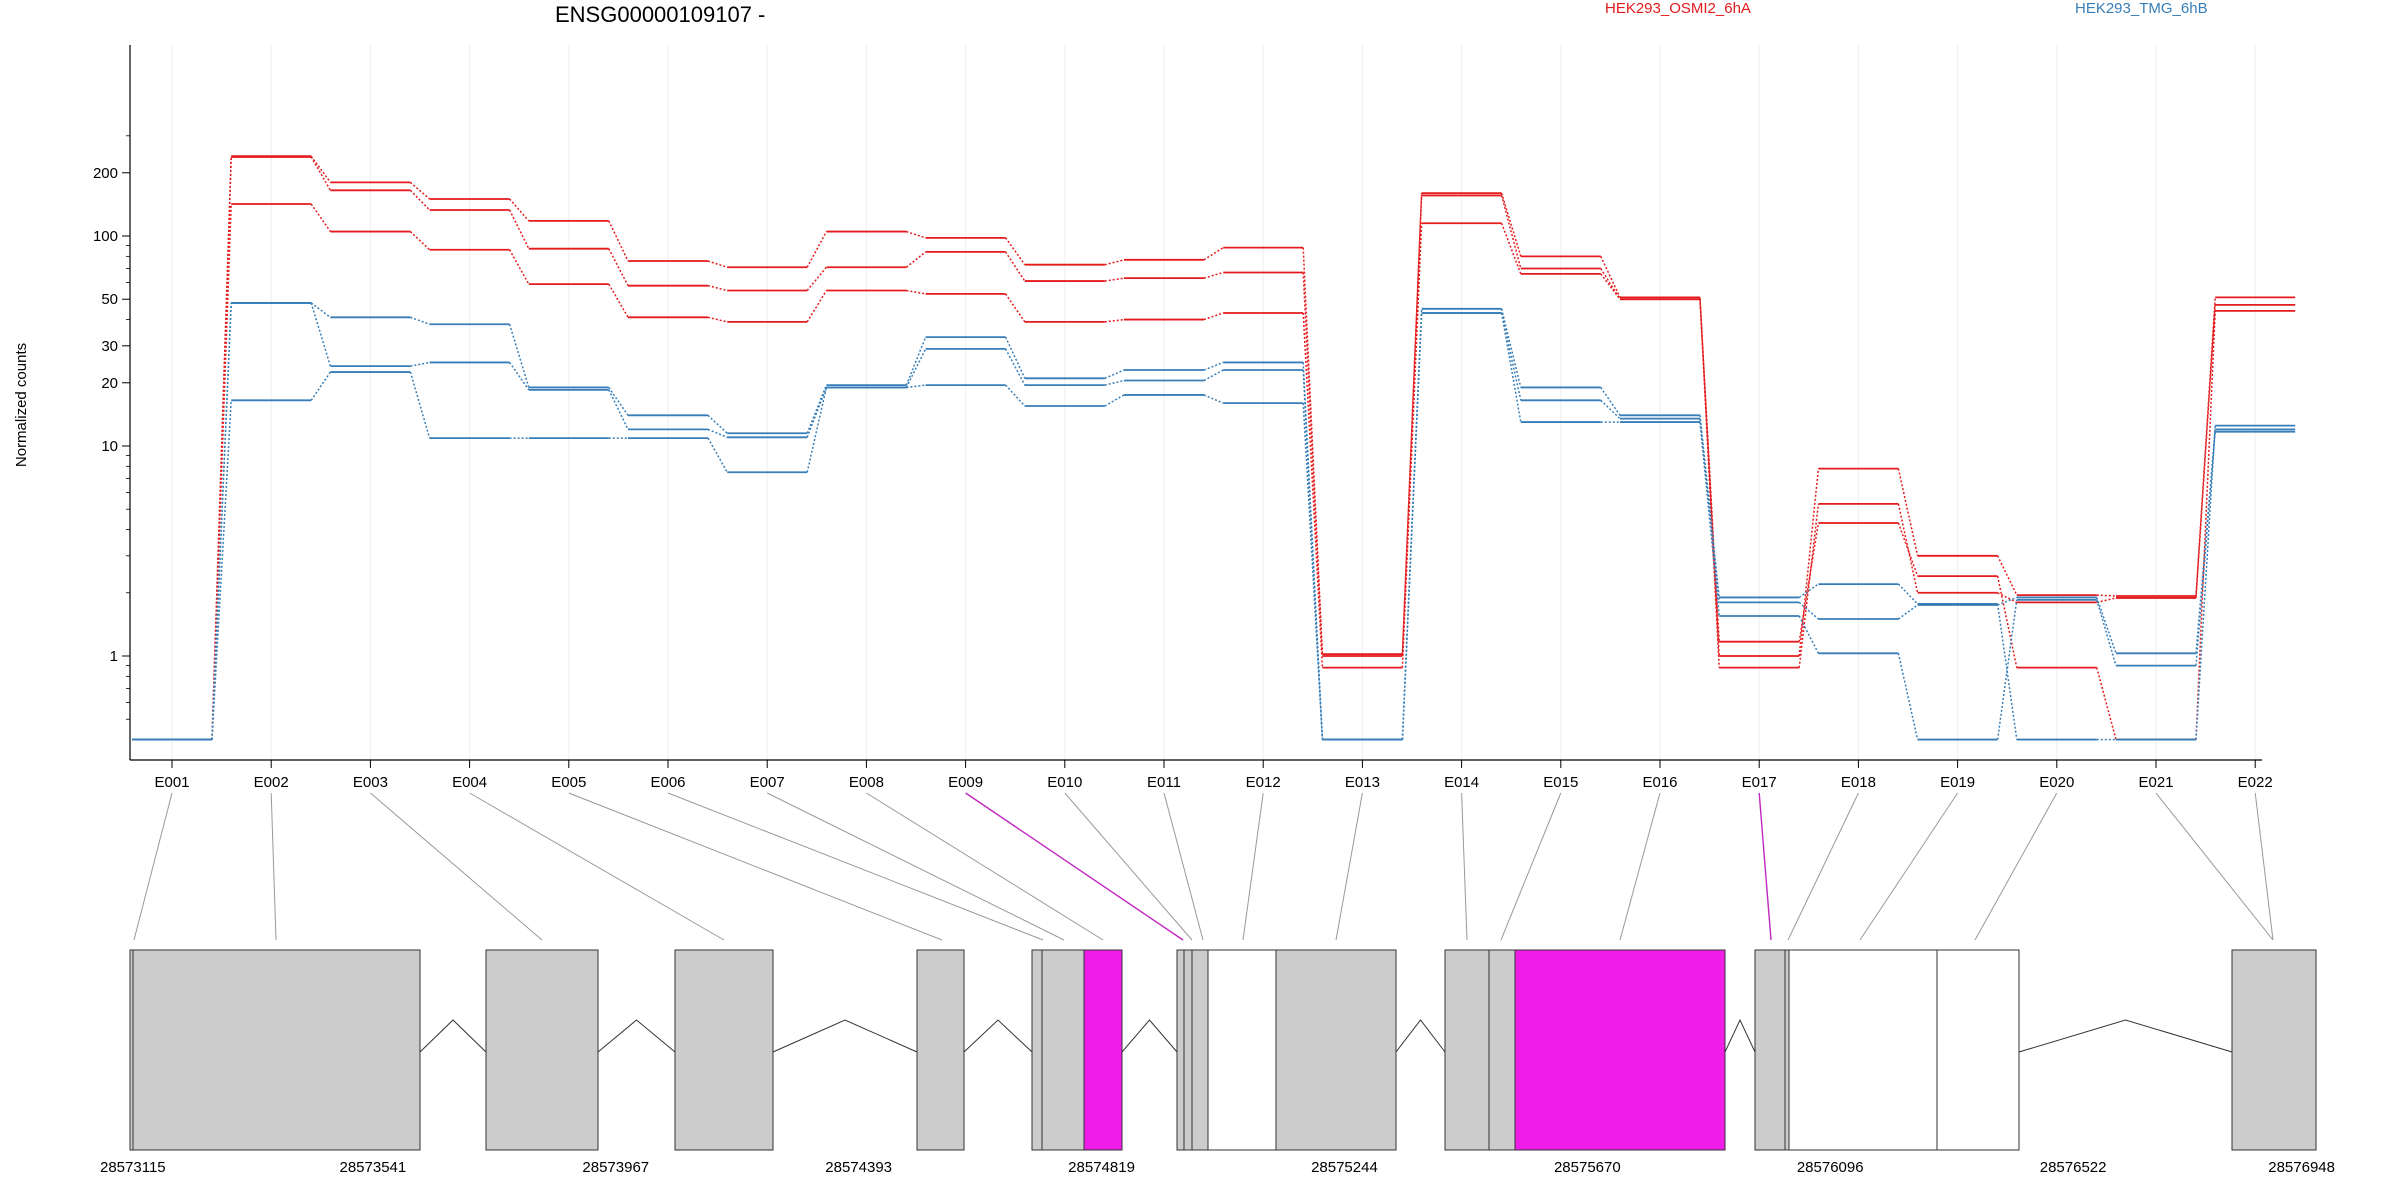  Describe the element at coordinates (615, 1167) in the screenshot. I see `coordinate-label: 28573967` at that location.